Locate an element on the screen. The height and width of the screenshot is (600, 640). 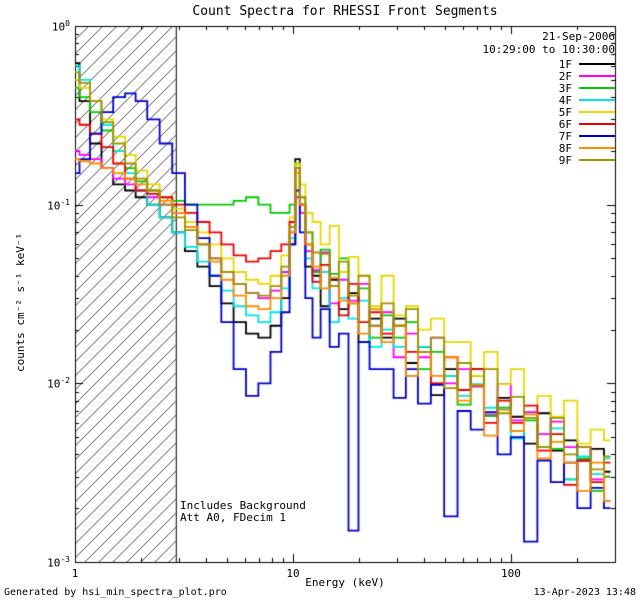
y-axis-label: counts cm⁻² s⁻¹ keV⁻¹ is located at coordinates (20, 302).